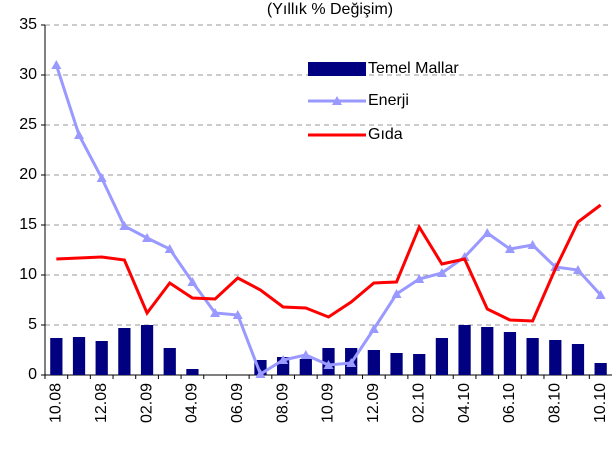 This screenshot has height=455, width=614. What do you see at coordinates (28, 24) in the screenshot?
I see `y-tick-label: 35` at bounding box center [28, 24].